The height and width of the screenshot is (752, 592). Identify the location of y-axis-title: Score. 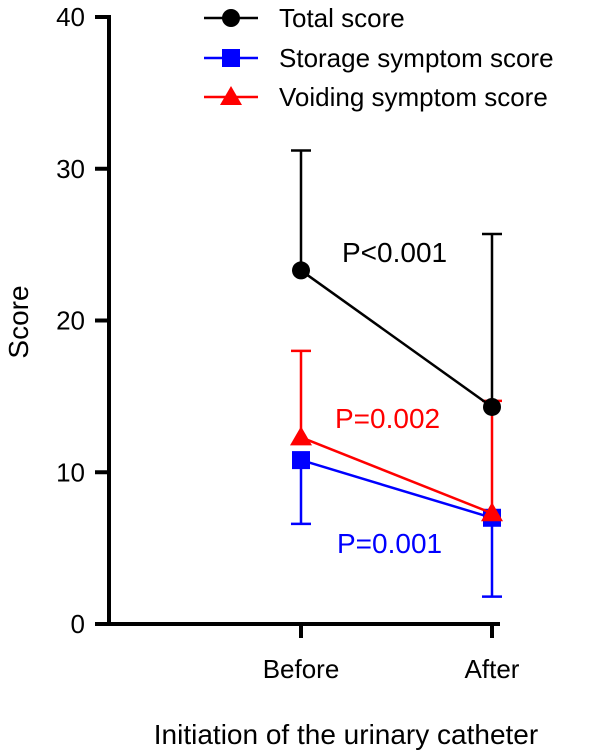
(18, 321).